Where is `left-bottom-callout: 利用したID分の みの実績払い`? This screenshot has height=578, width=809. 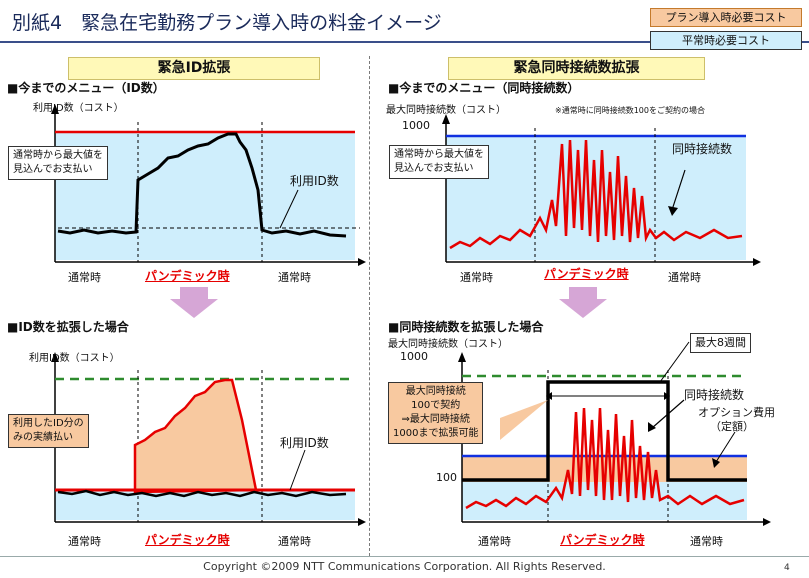 left-bottom-callout: 利用したID分の みの実績払い is located at coordinates (48, 431).